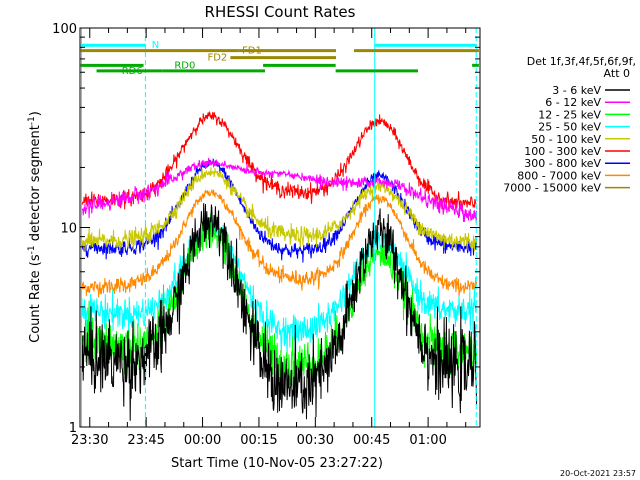 The width and height of the screenshot is (640, 480). I want to click on legend-label: 300 - 800 keV, so click(562, 163).